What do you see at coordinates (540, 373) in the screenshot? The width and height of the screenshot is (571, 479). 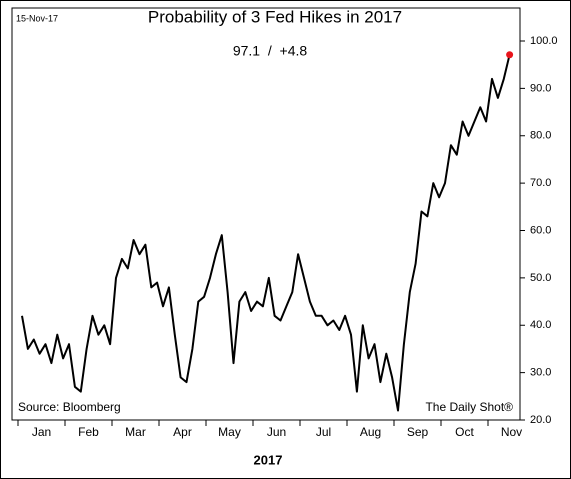 I see `y-tick-label: 30.0` at bounding box center [540, 373].